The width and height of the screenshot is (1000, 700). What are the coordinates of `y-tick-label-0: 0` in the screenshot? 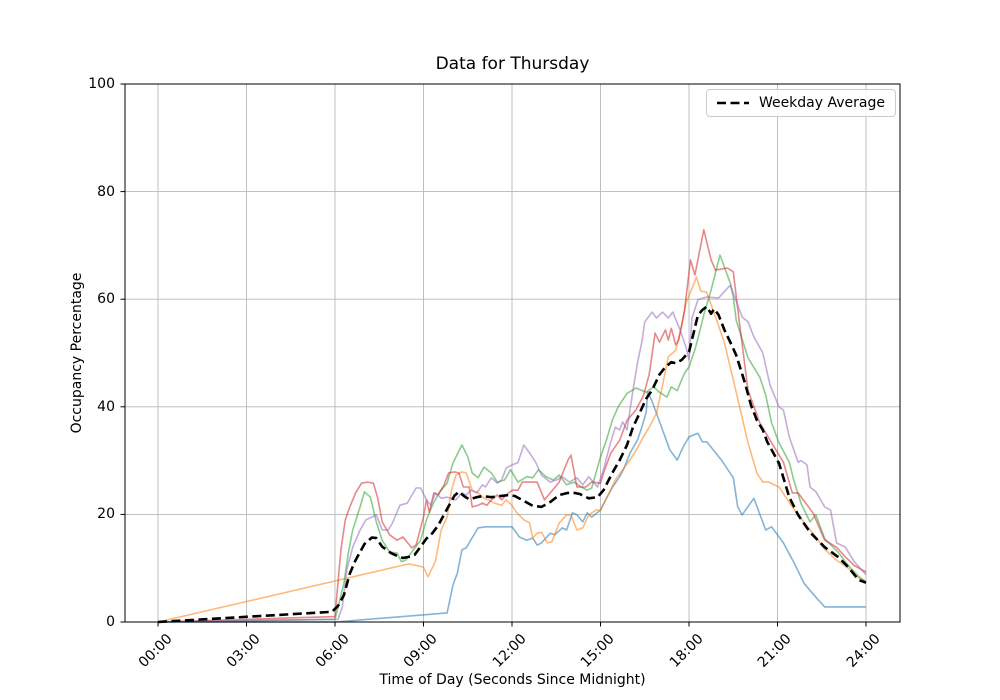 It's located at (110, 622).